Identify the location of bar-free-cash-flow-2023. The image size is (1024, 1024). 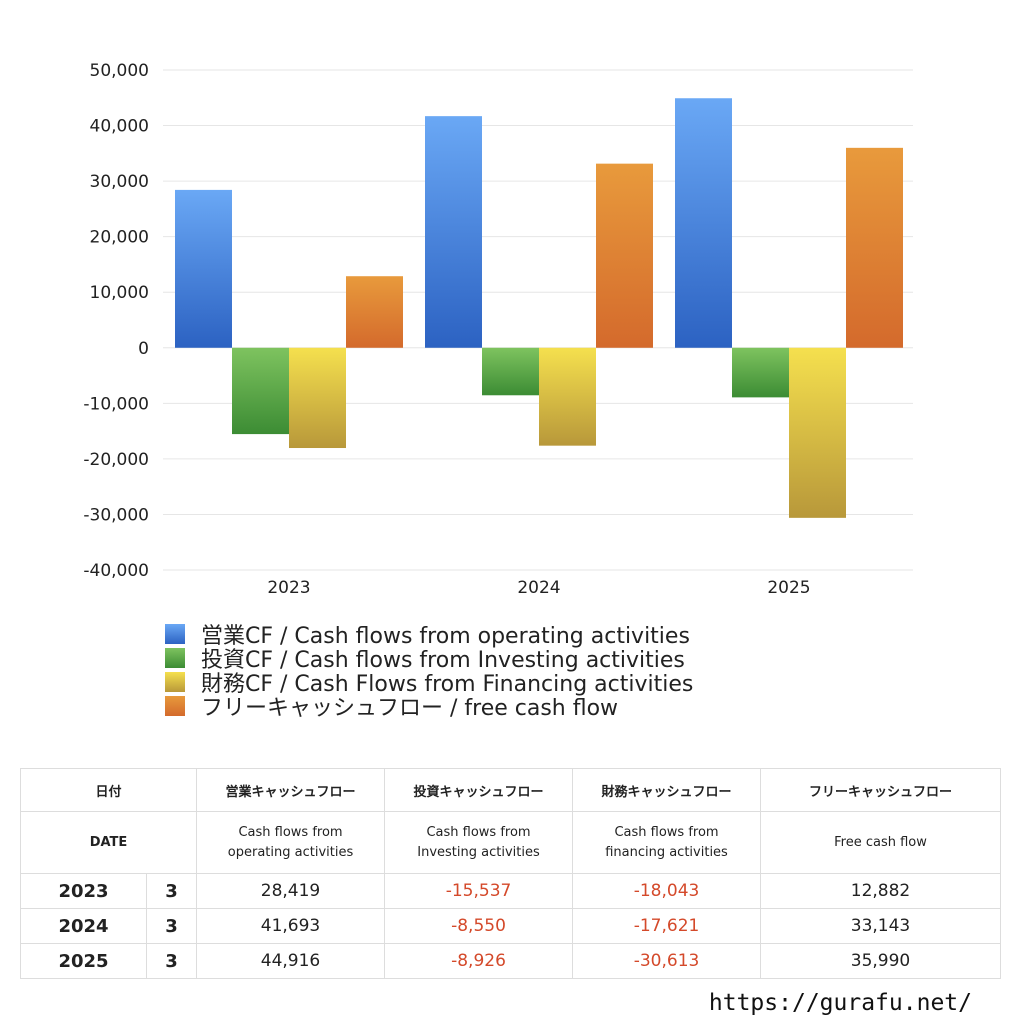
(374, 312).